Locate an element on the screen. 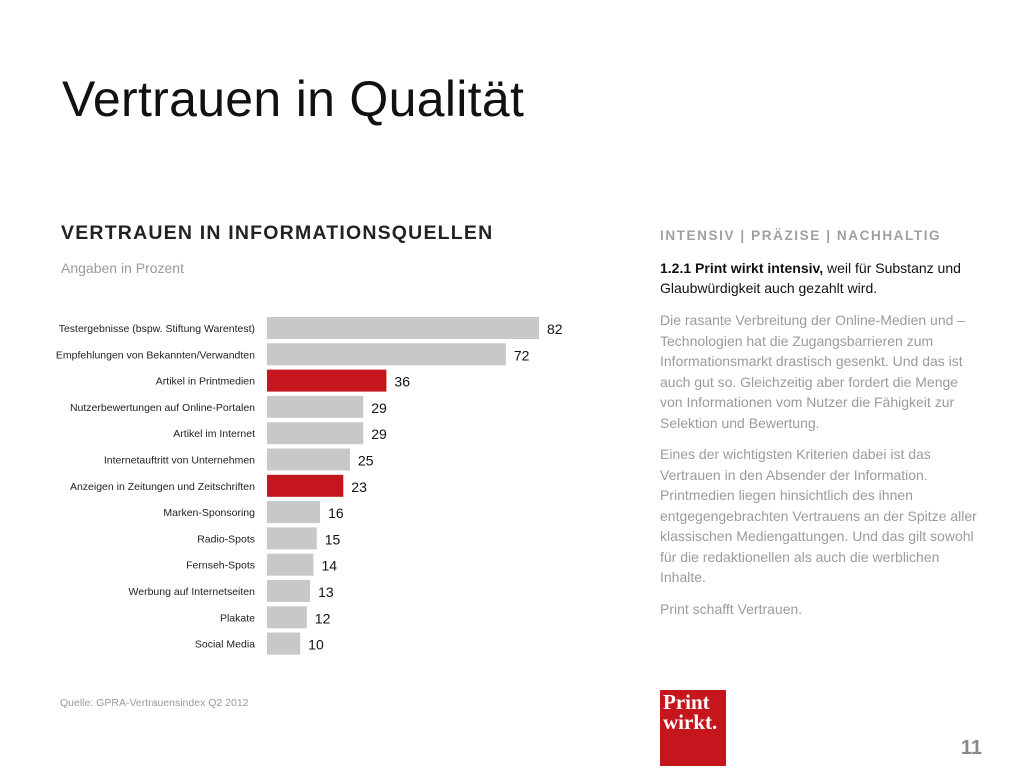 This screenshot has height=768, width=1024. value-label: 12 is located at coordinates (323, 618).